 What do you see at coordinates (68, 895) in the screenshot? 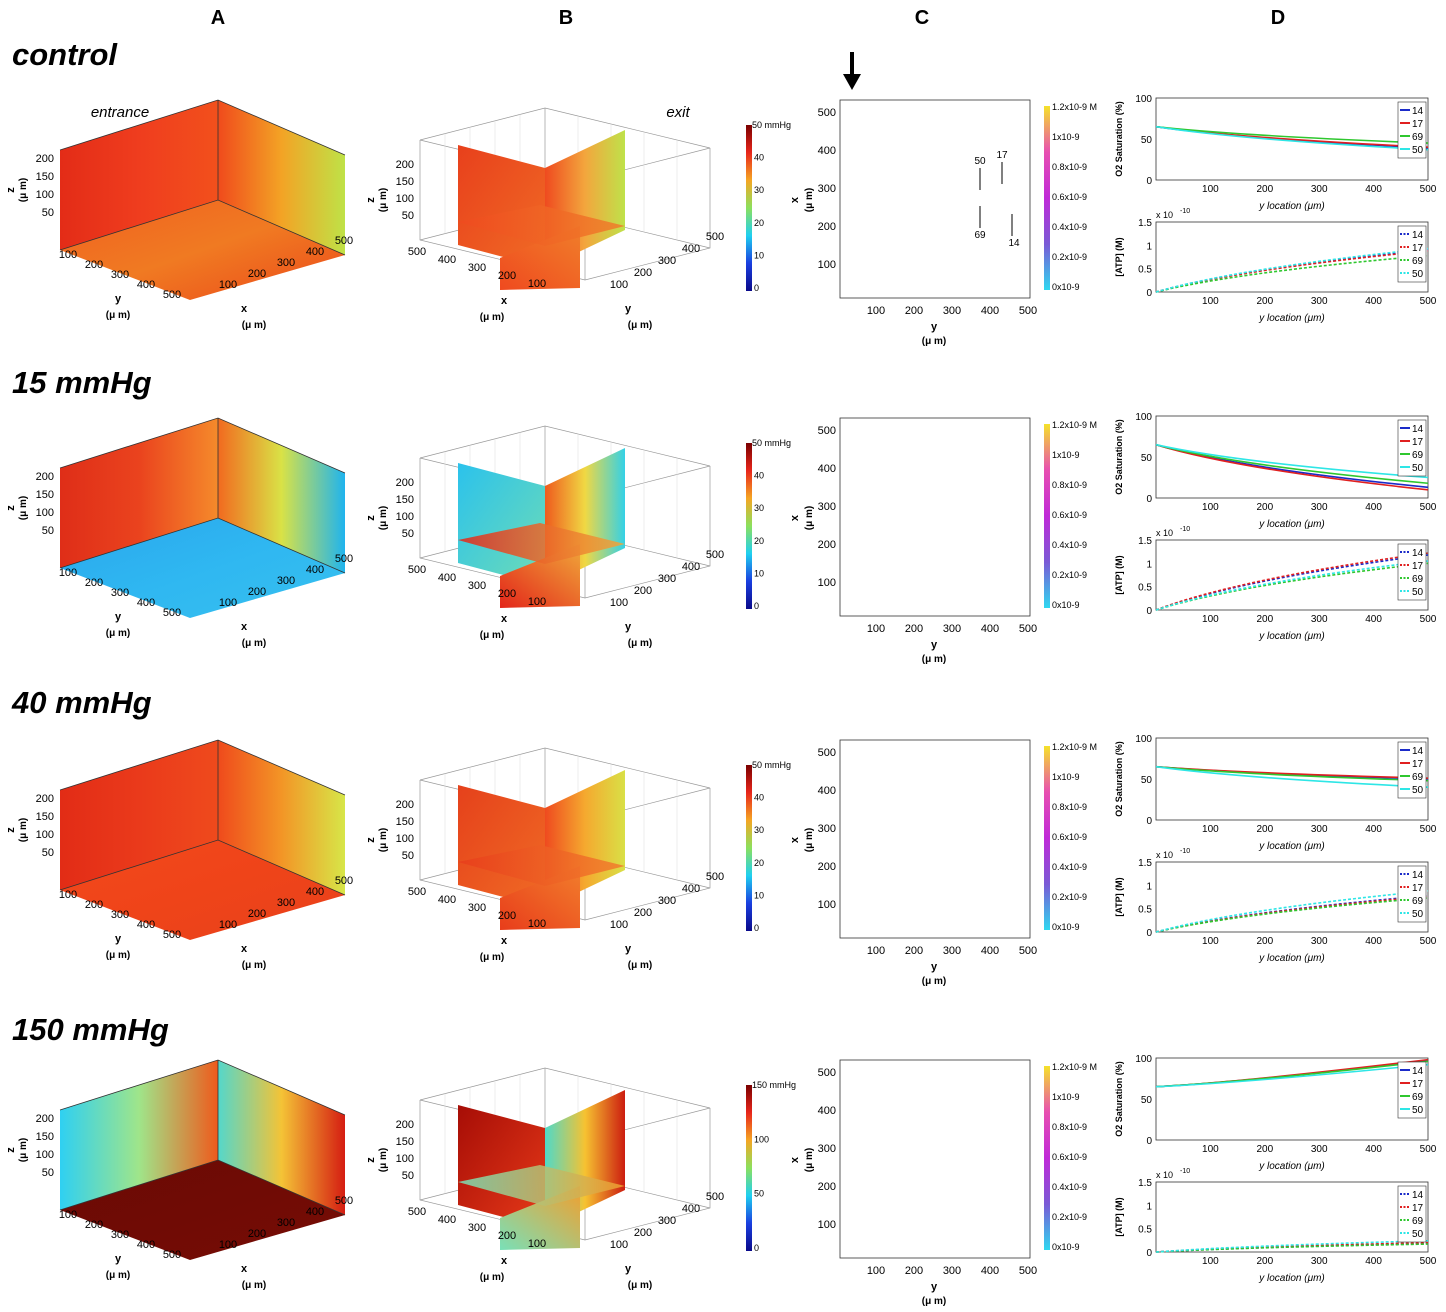
I see `cube-y-tick: 100` at bounding box center [68, 895].